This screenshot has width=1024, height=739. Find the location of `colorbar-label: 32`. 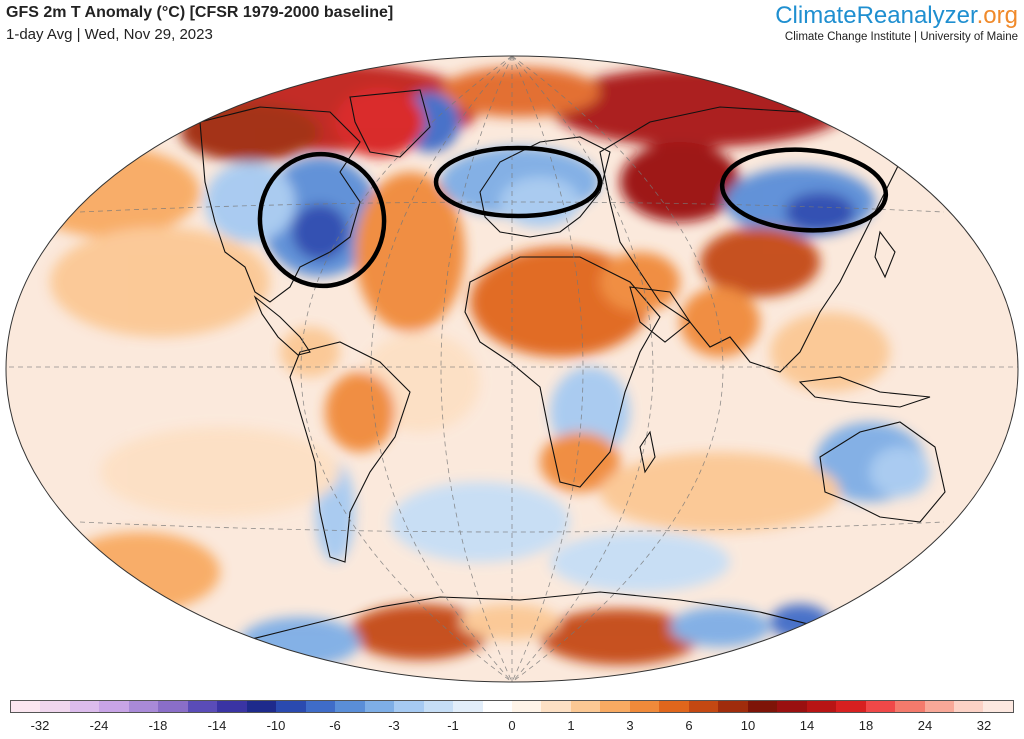

colorbar-label: 32 is located at coordinates (984, 725).